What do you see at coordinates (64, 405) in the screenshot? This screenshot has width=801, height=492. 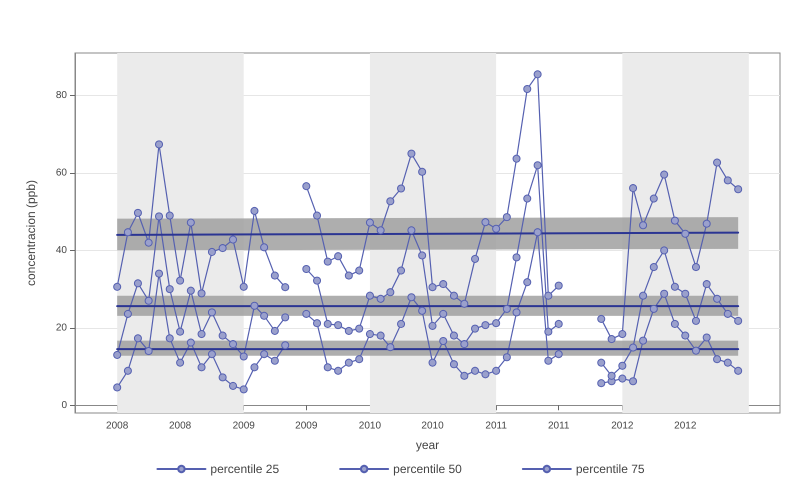 I see `y-tick-label: 0` at bounding box center [64, 405].